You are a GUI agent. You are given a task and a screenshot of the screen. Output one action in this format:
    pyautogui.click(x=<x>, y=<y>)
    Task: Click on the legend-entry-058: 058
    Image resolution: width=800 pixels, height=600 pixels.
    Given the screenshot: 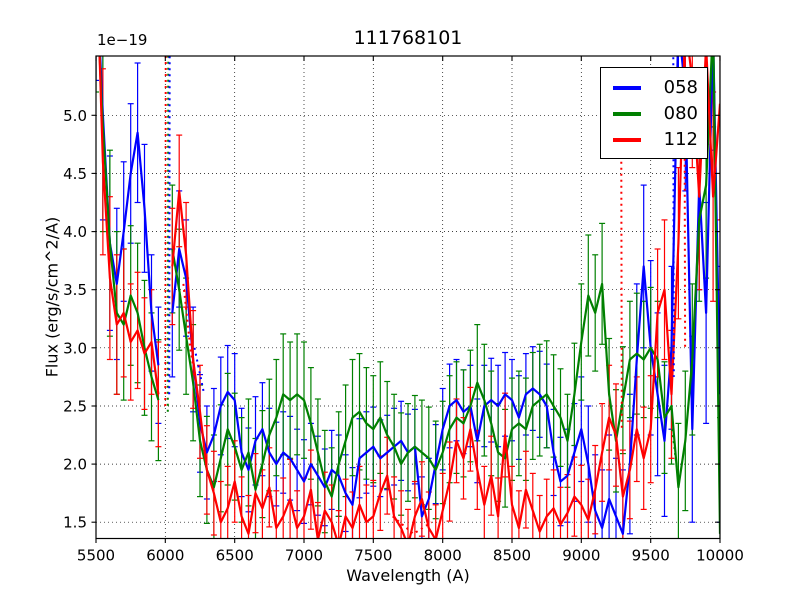 What is the action you would take?
    pyautogui.click(x=654, y=88)
    